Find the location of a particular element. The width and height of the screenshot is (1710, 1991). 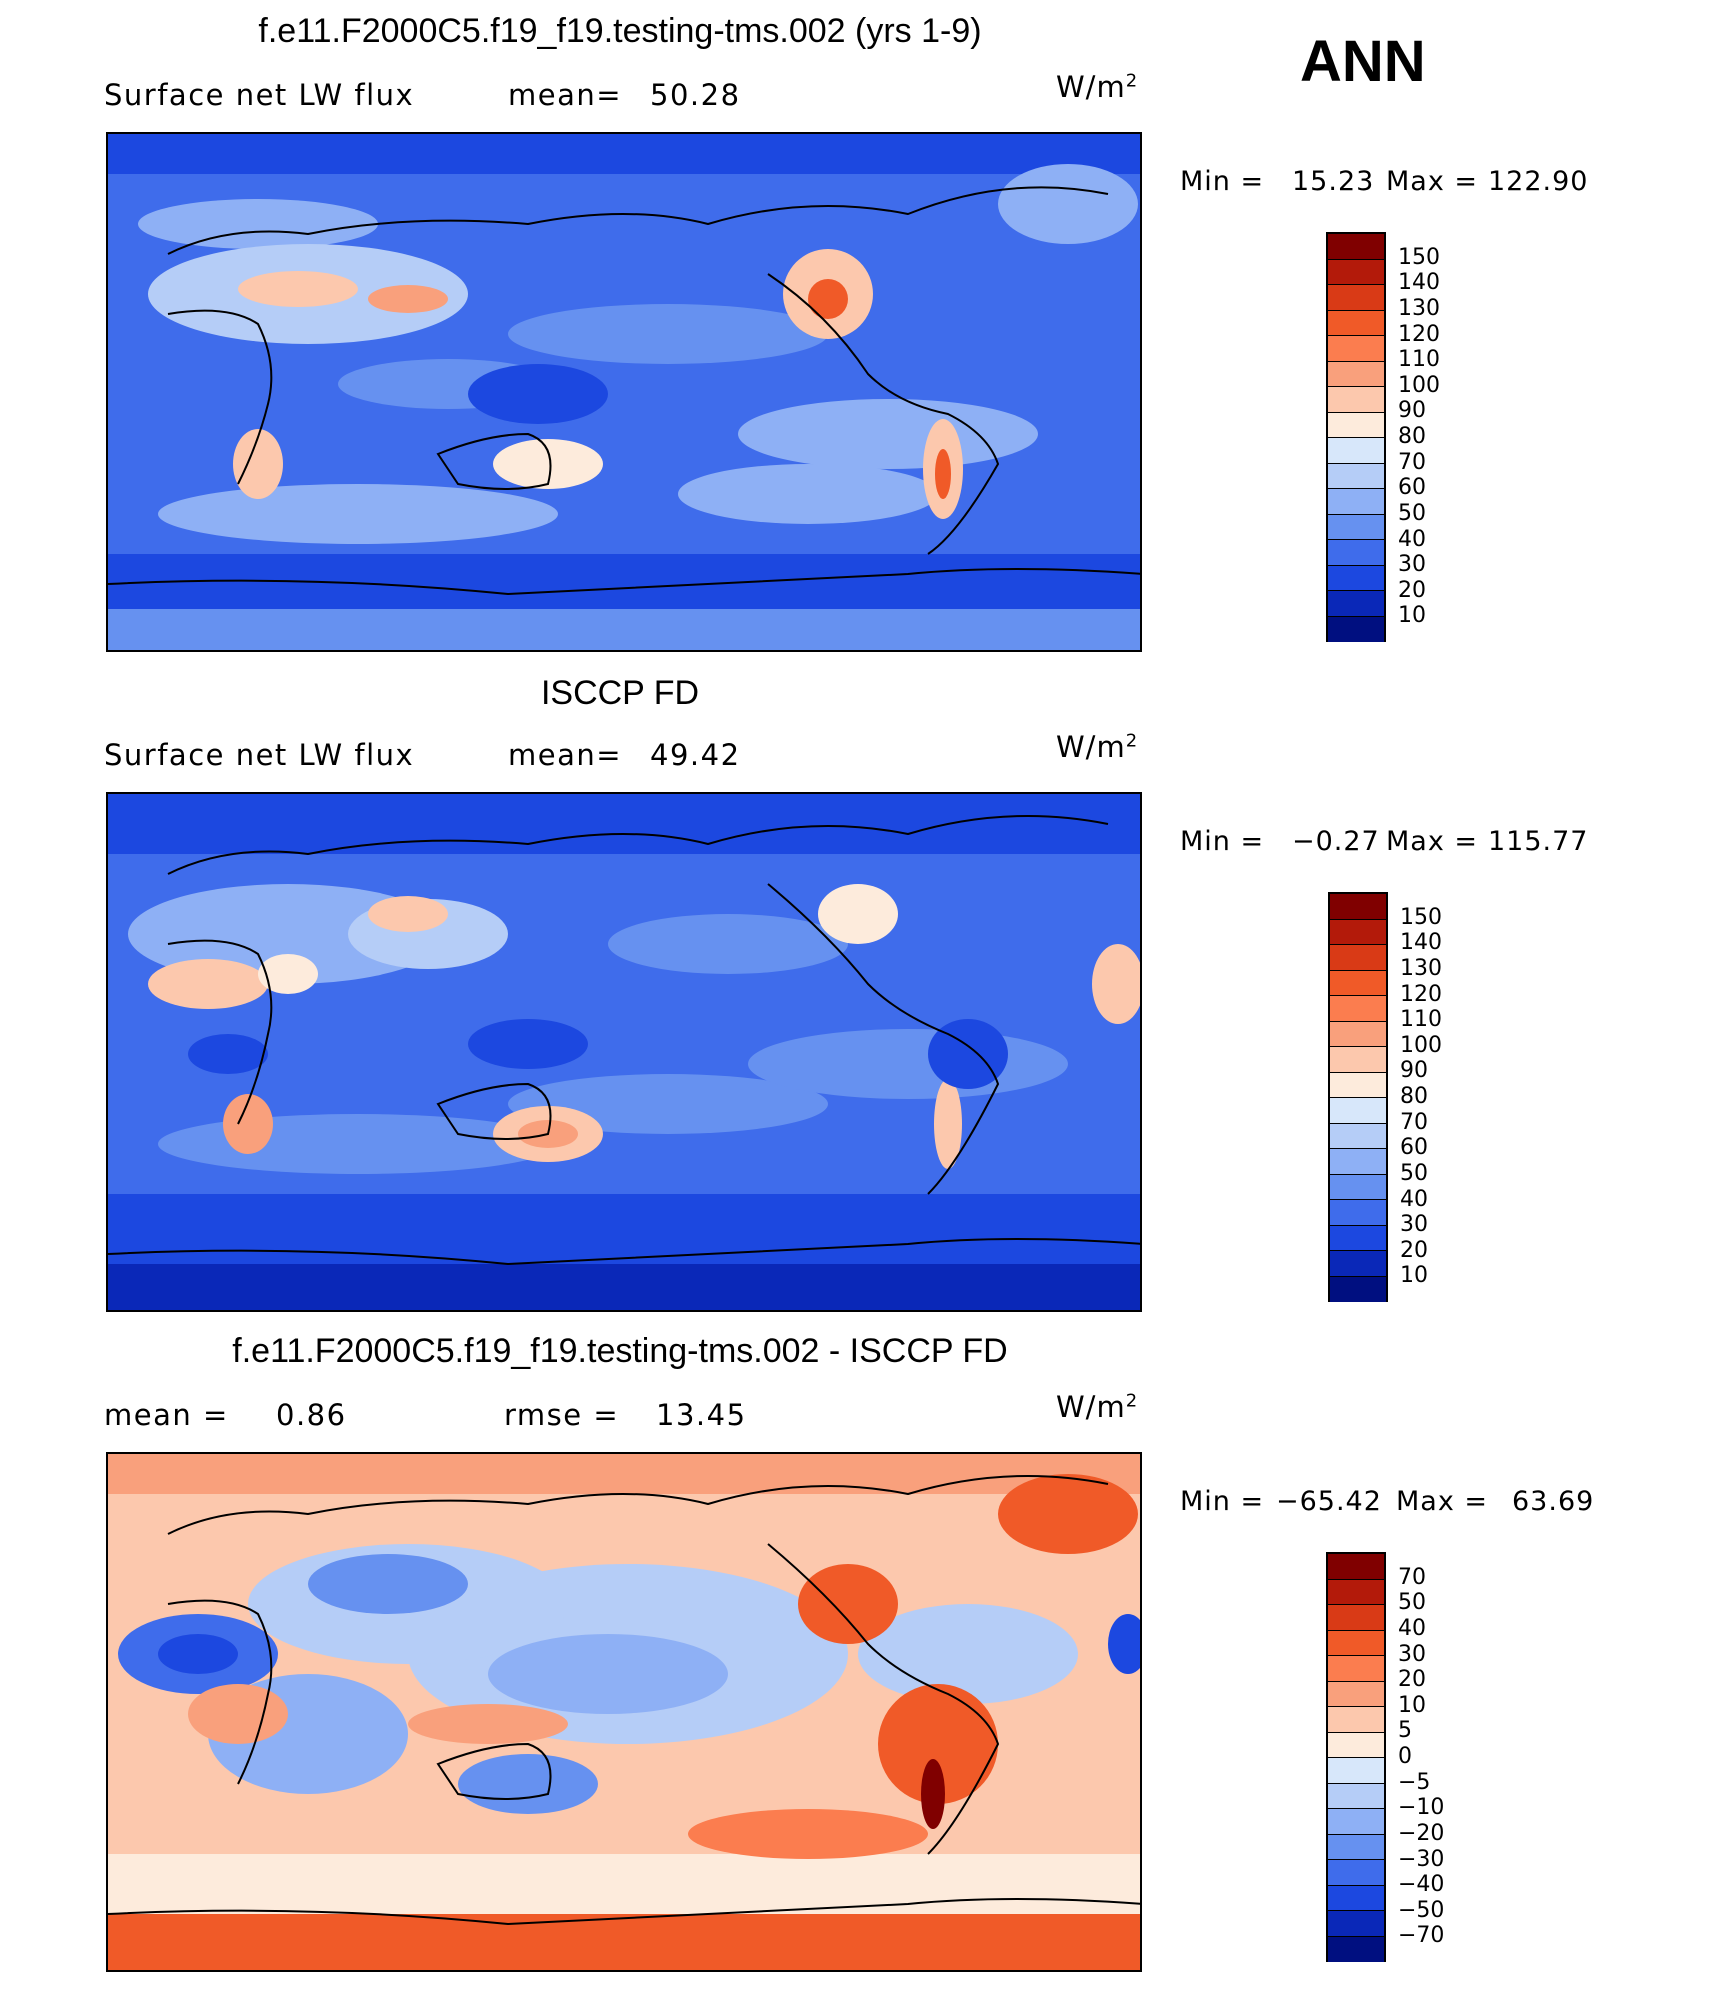

colorbar-label: −30 is located at coordinates (1421, 1859).